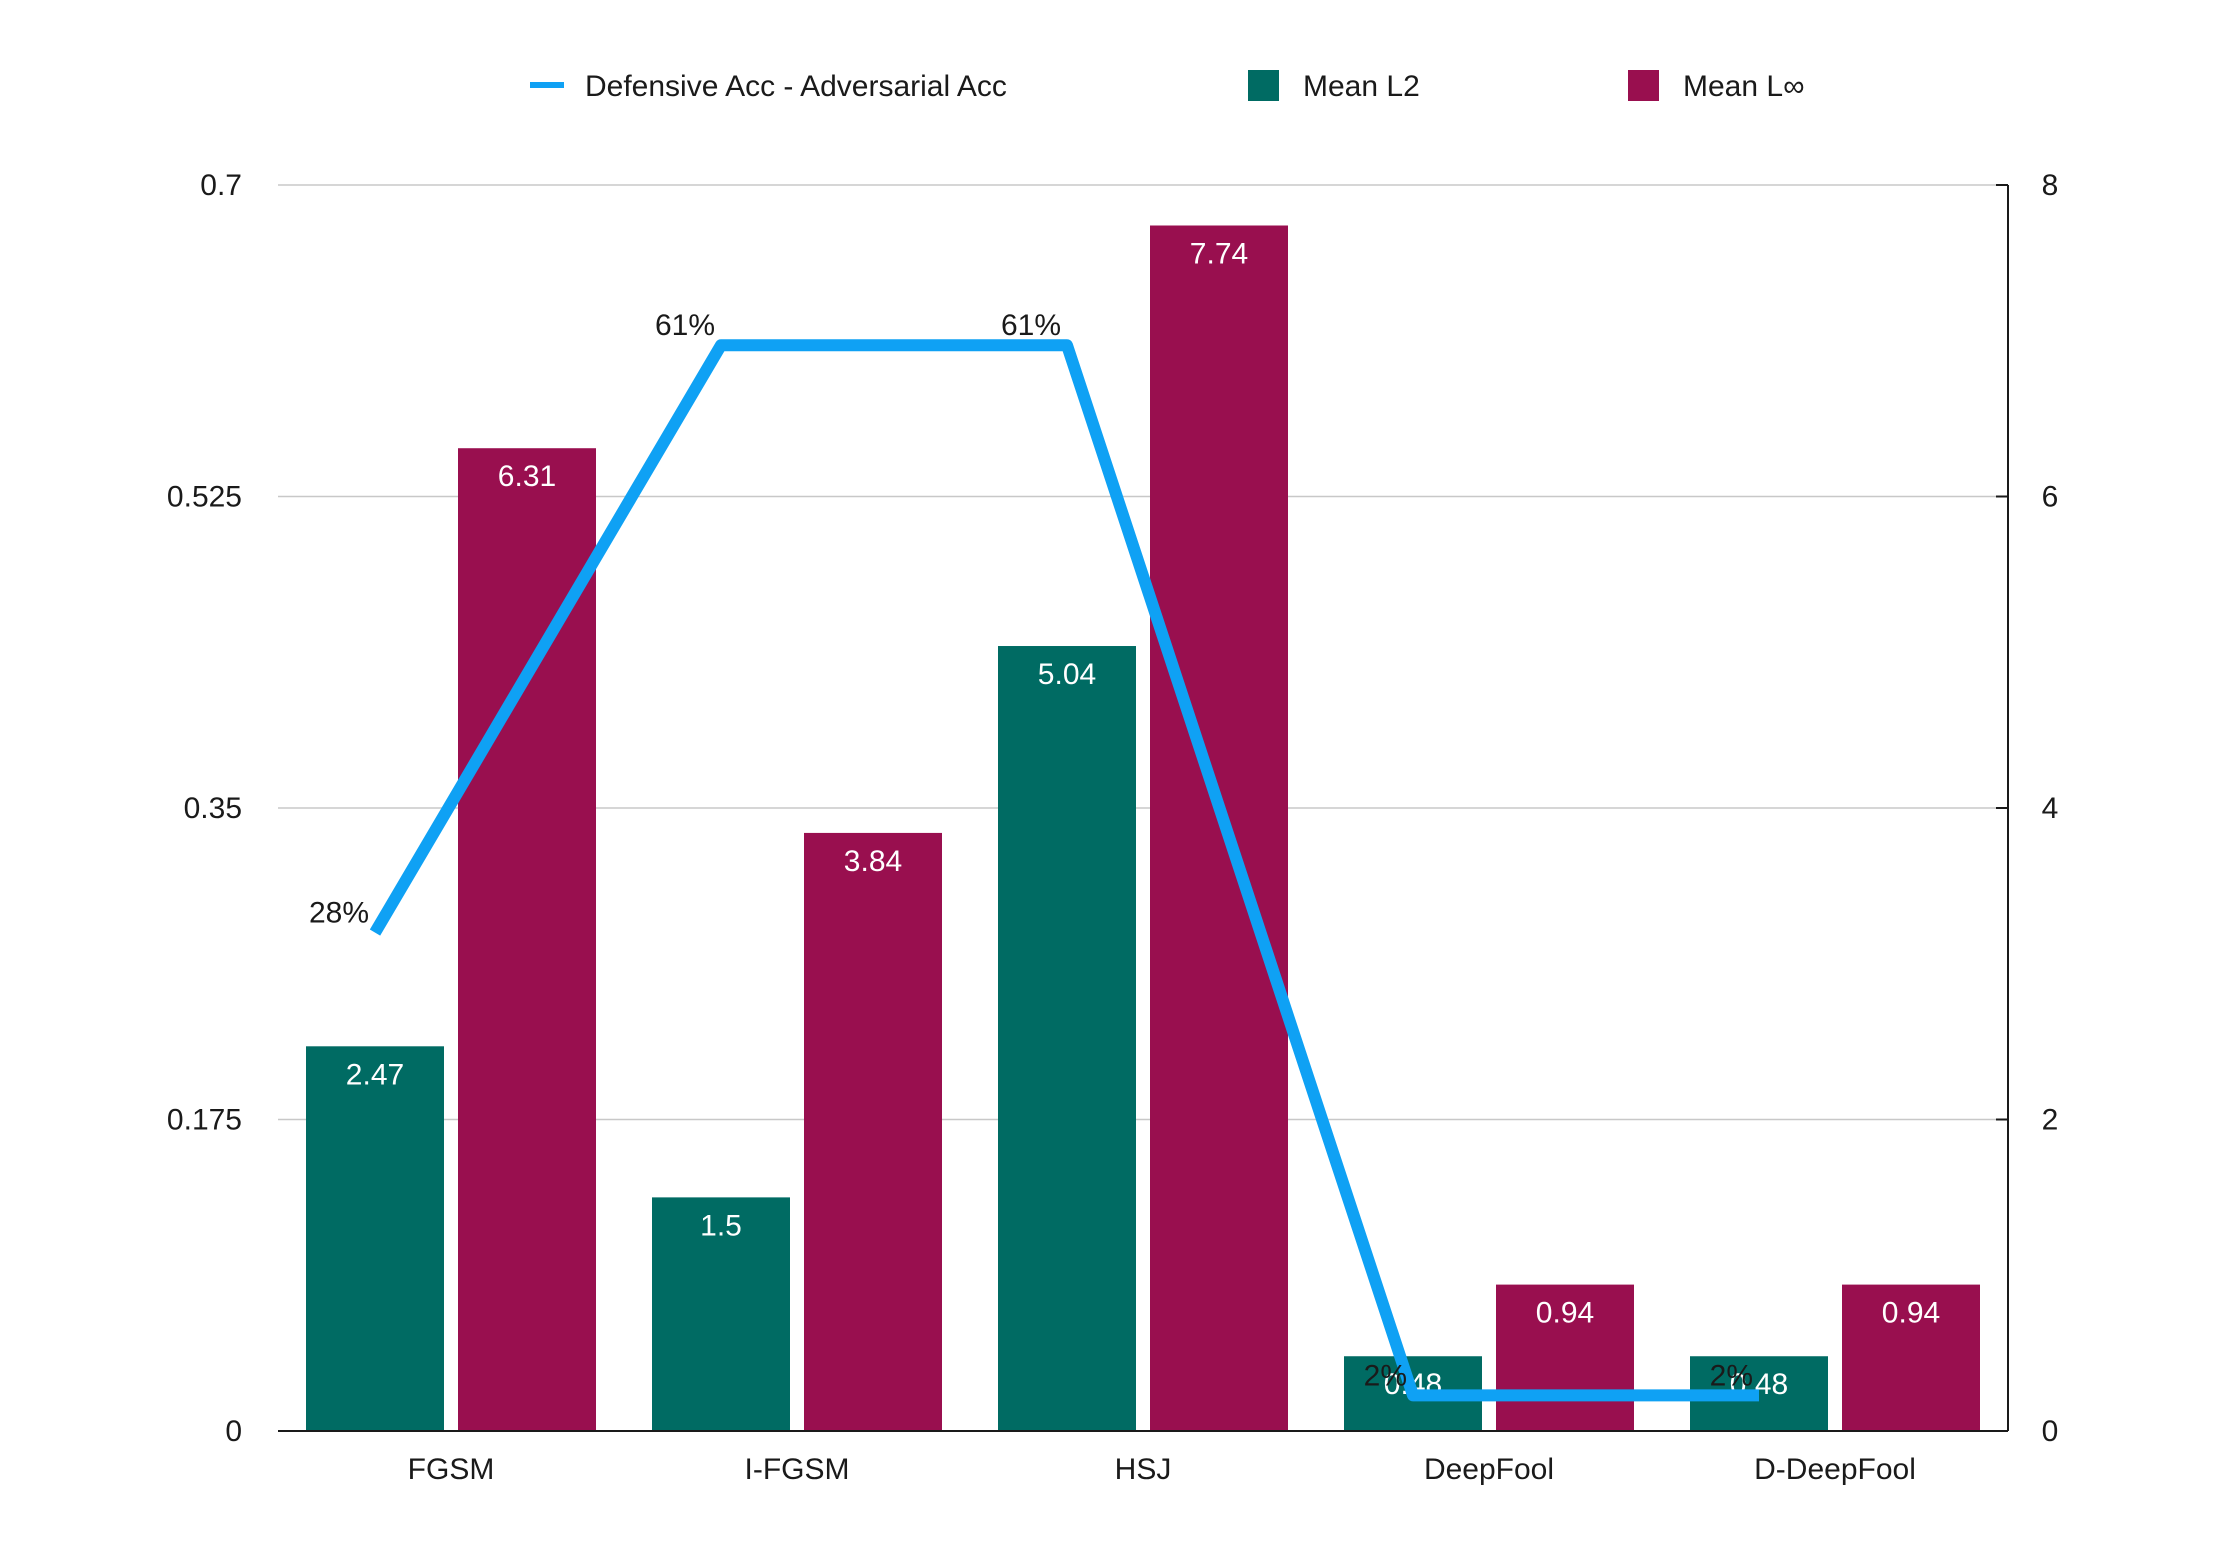 Image resolution: width=2214 pixels, height=1568 pixels. I want to click on left-tick-label: 0, so click(233, 1431).